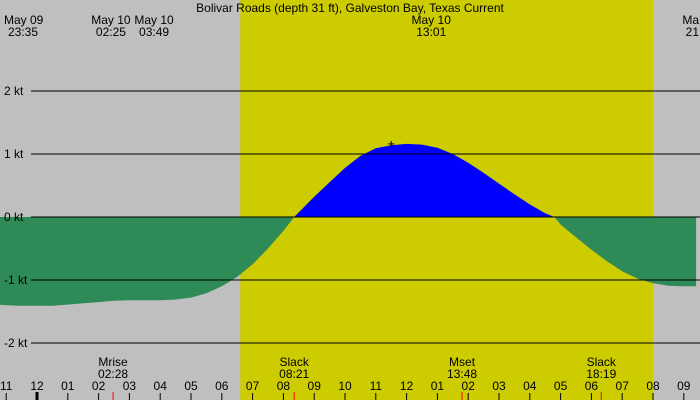 The width and height of the screenshot is (700, 400). Describe the element at coordinates (431, 32) in the screenshot. I see `top-label-time: 13:01` at that location.